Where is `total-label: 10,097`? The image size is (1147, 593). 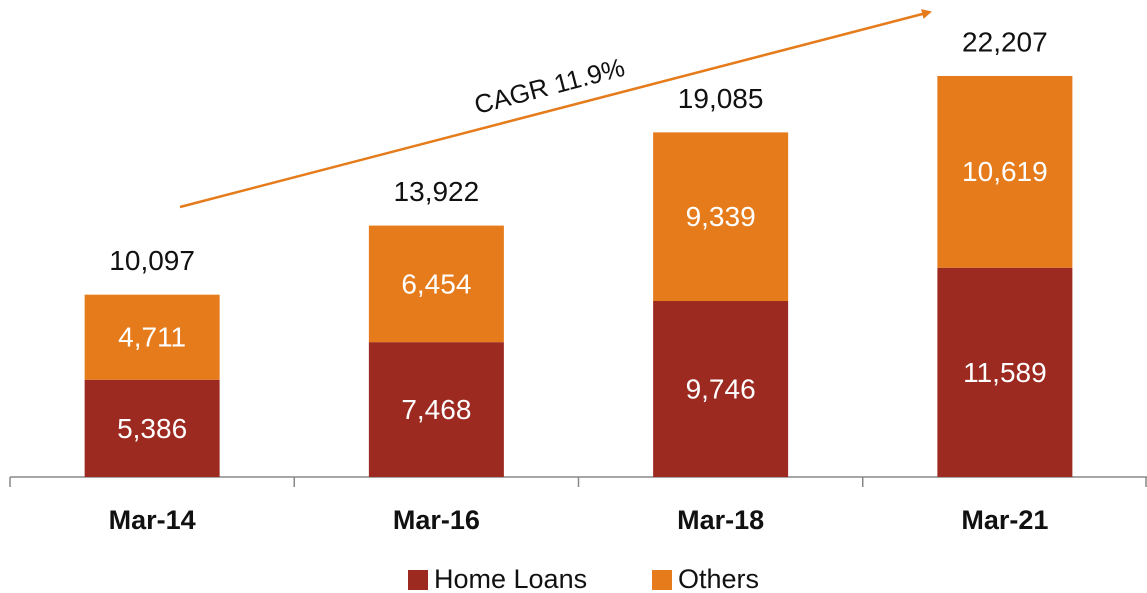 total-label: 10,097 is located at coordinates (152, 260).